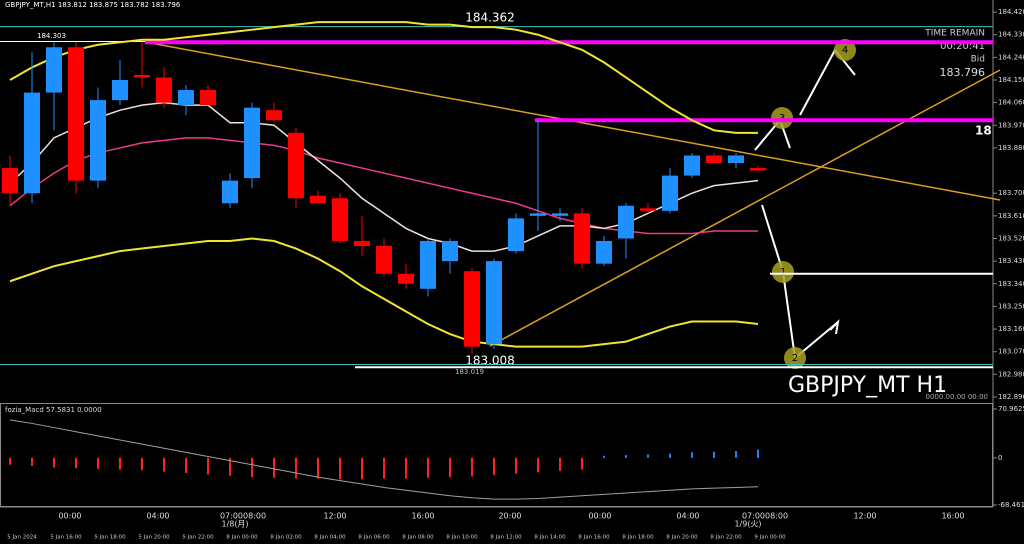  Describe the element at coordinates (509, 516) in the screenshot. I see `time-label: 20:00` at that location.